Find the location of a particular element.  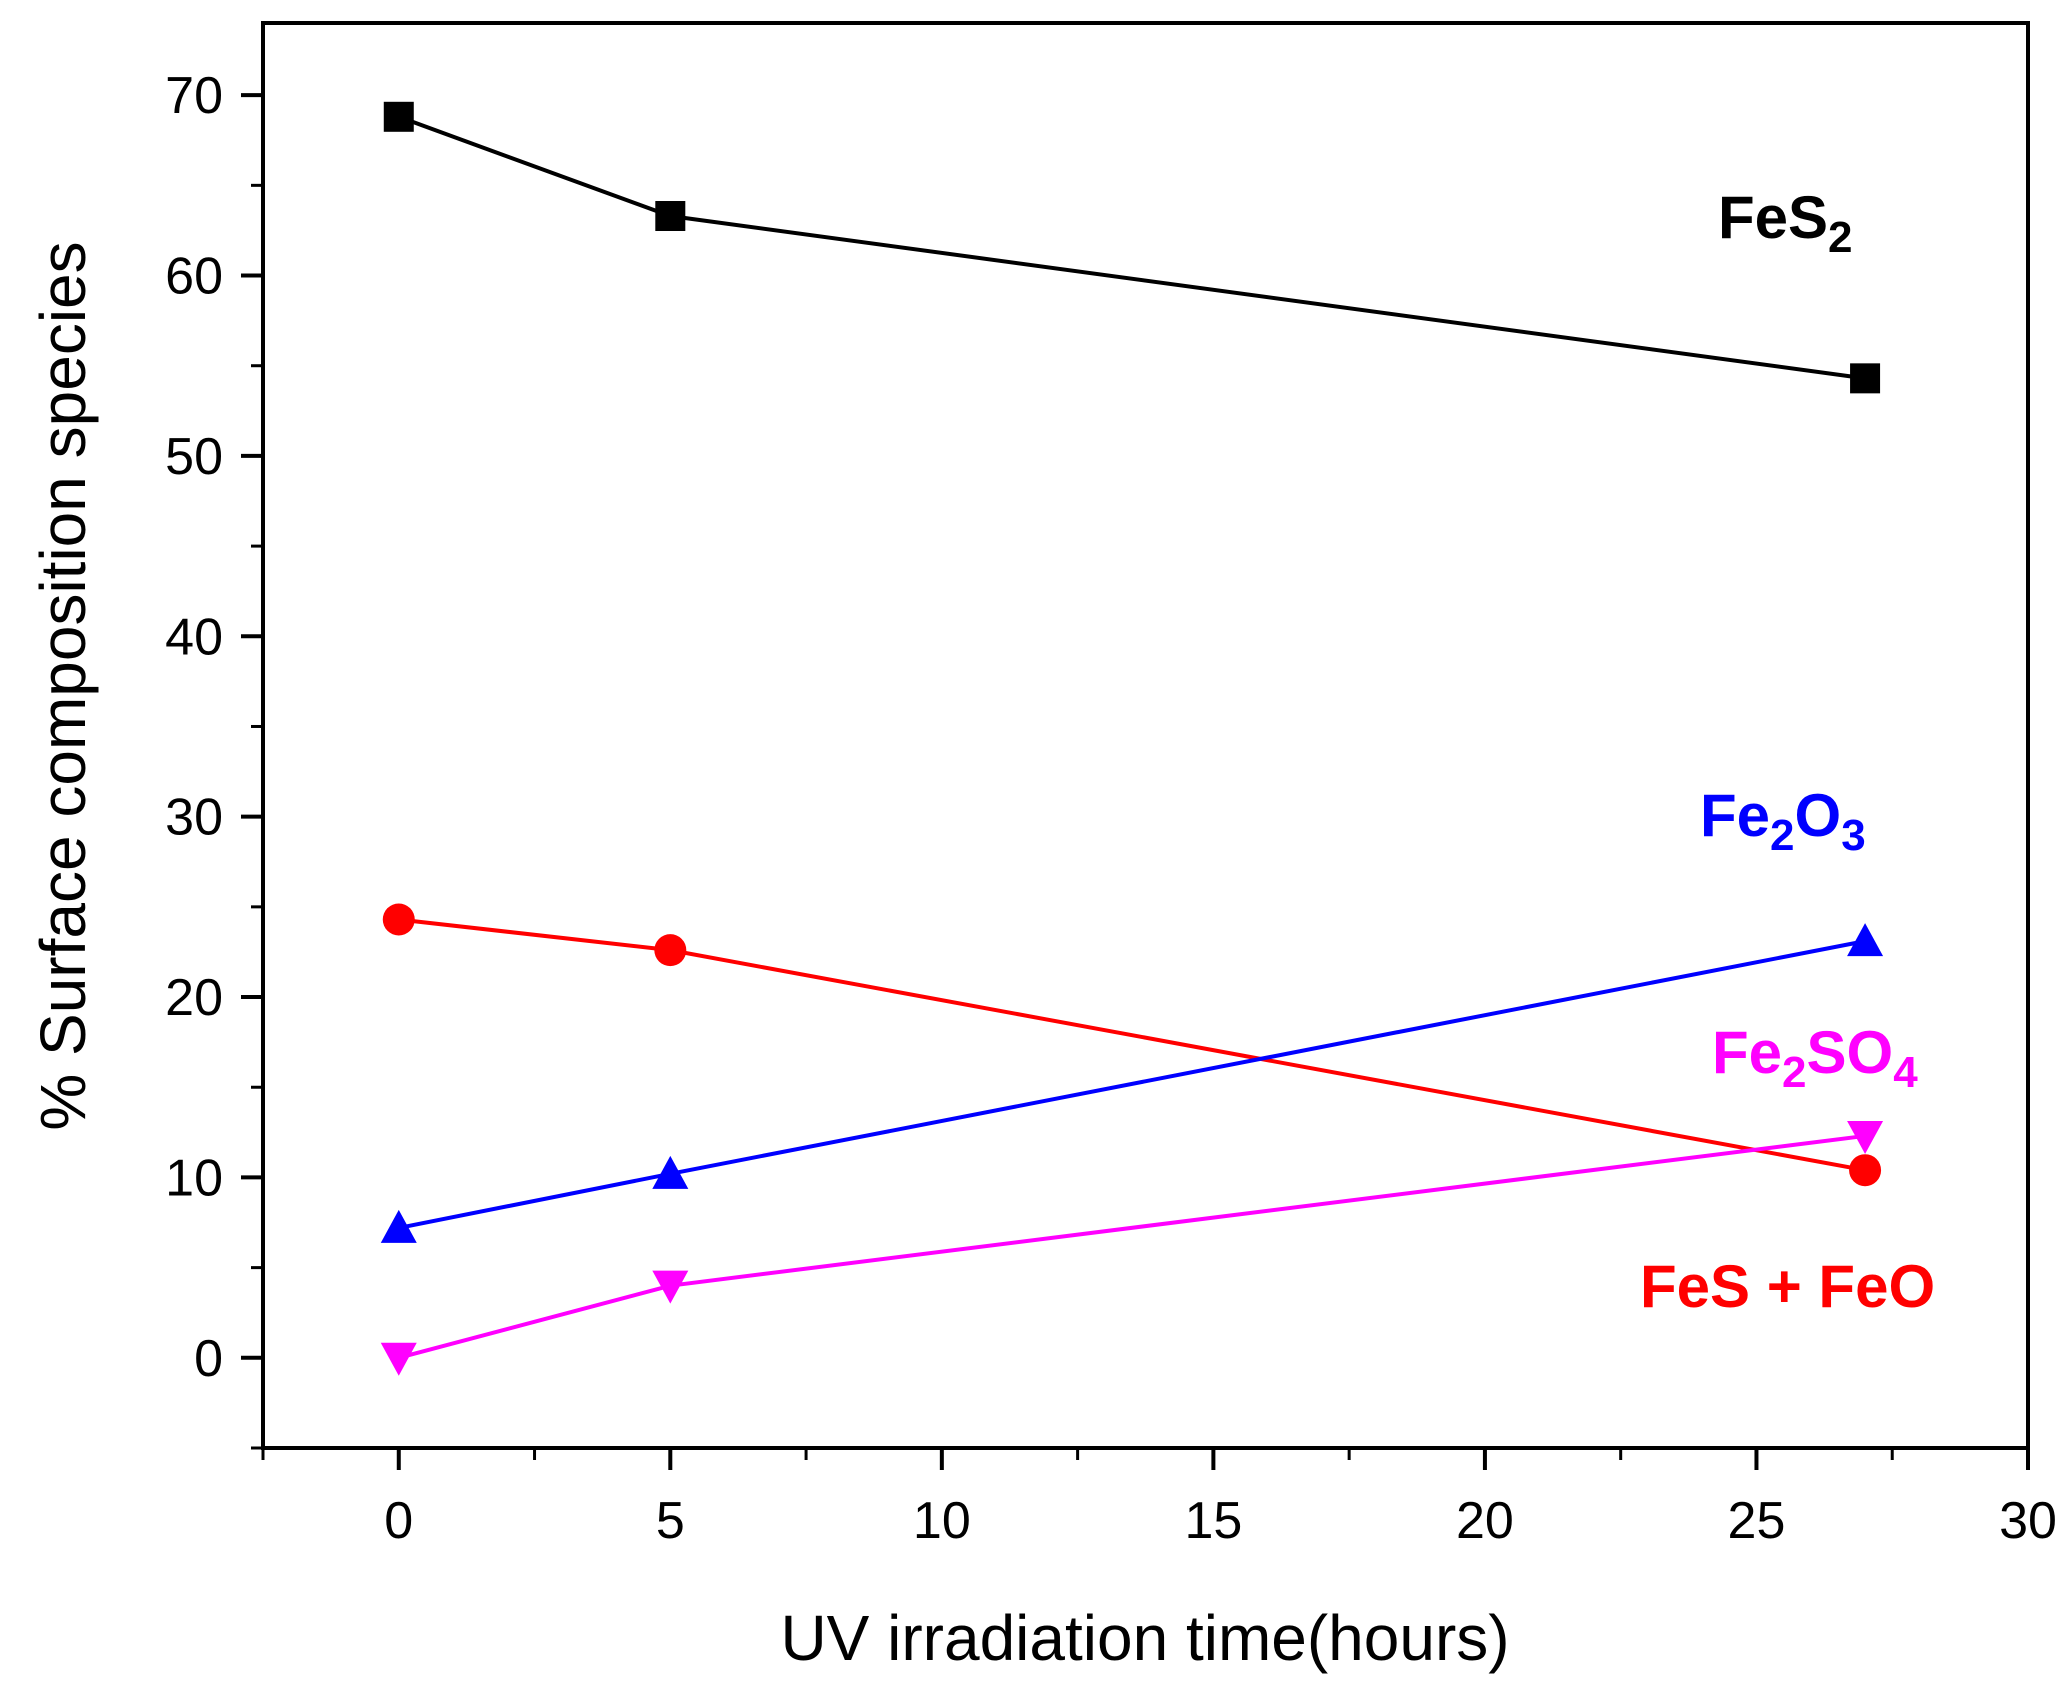

x-axis-ticks: 0 5 10 15 20 25 30 is located at coordinates (1159, 1499).